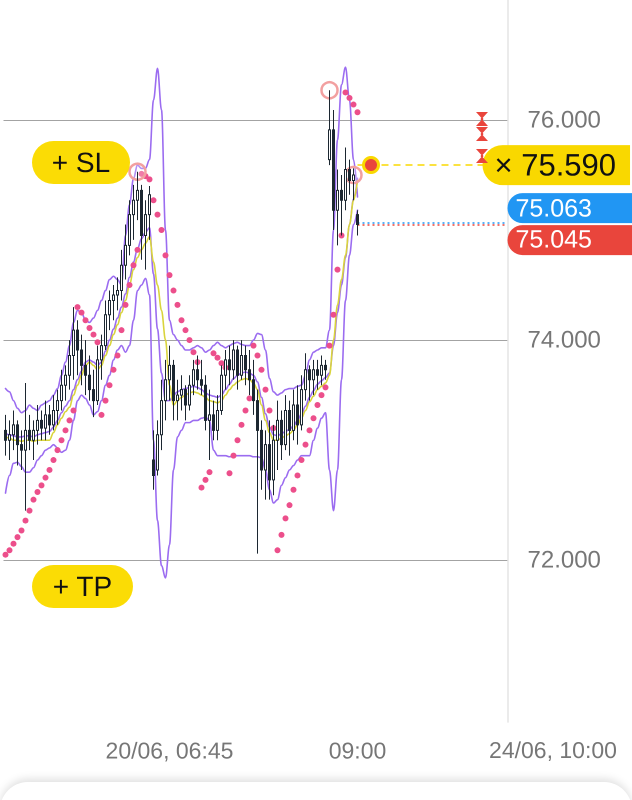 This screenshot has height=800, width=632. Describe the element at coordinates (564, 340) in the screenshot. I see `y-tick-label: 74.000` at that location.